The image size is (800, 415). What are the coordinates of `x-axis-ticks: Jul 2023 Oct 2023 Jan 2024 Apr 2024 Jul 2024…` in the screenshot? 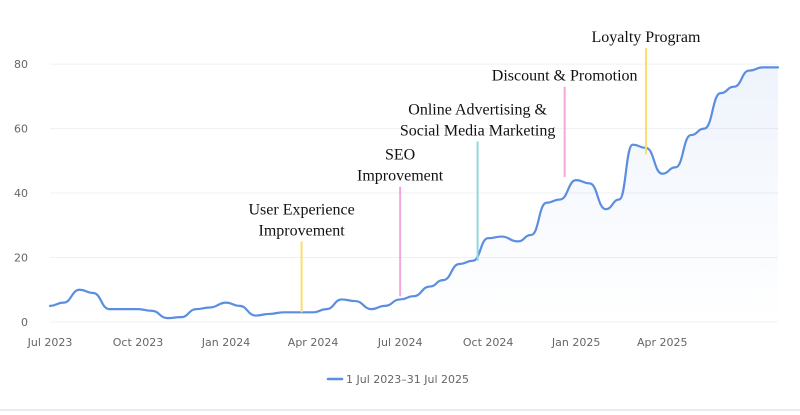 It's located at (357, 342).